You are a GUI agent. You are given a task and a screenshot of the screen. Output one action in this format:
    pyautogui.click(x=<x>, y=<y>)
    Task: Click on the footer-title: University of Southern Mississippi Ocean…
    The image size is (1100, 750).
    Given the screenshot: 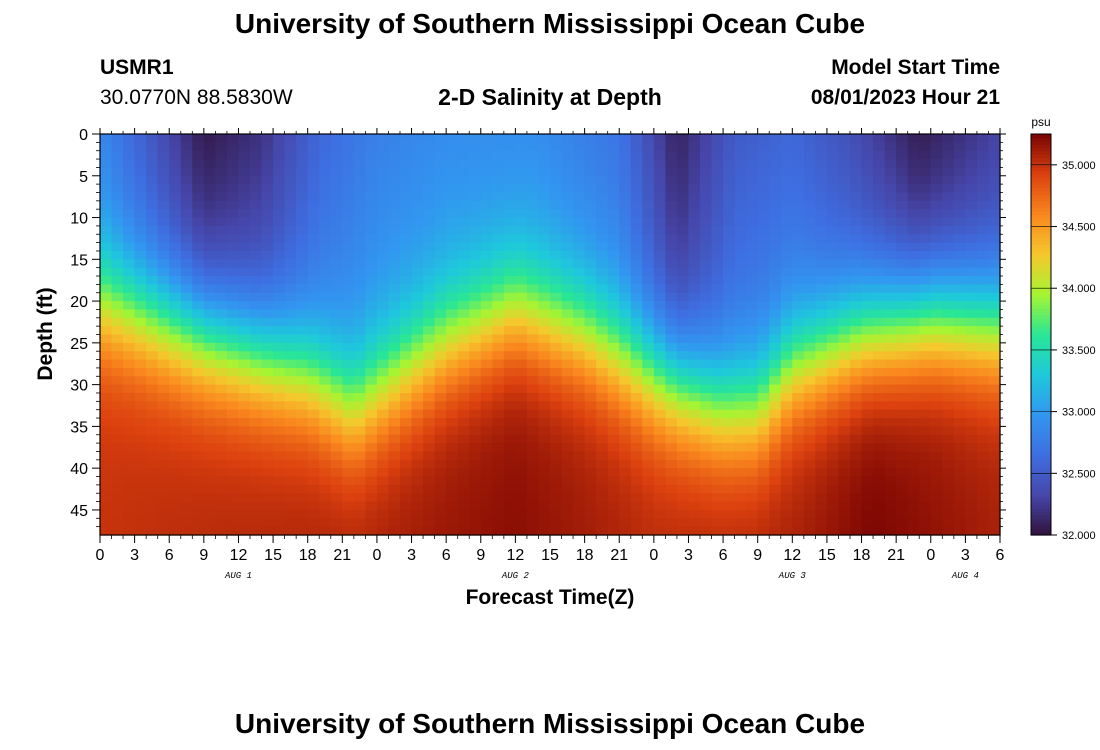 What is the action you would take?
    pyautogui.click(x=550, y=723)
    